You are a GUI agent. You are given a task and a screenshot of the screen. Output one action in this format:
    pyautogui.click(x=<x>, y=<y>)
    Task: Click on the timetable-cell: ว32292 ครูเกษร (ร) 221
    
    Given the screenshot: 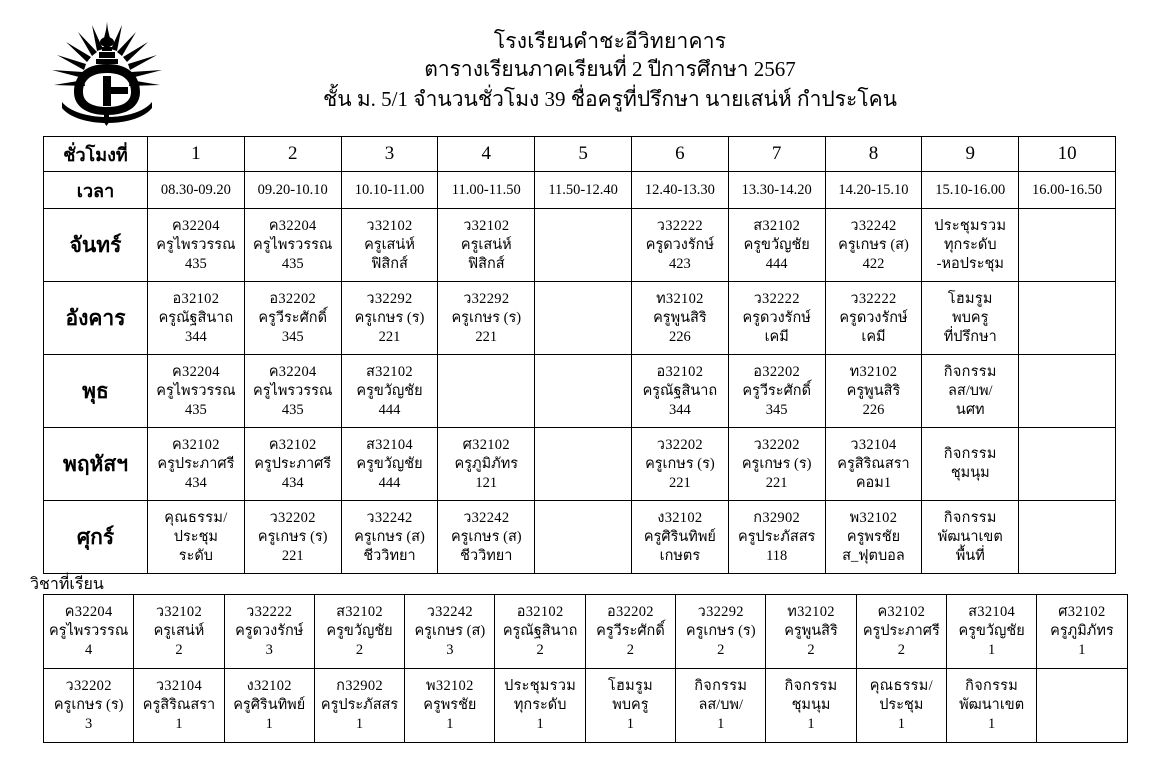 What is the action you would take?
    pyautogui.click(x=389, y=318)
    